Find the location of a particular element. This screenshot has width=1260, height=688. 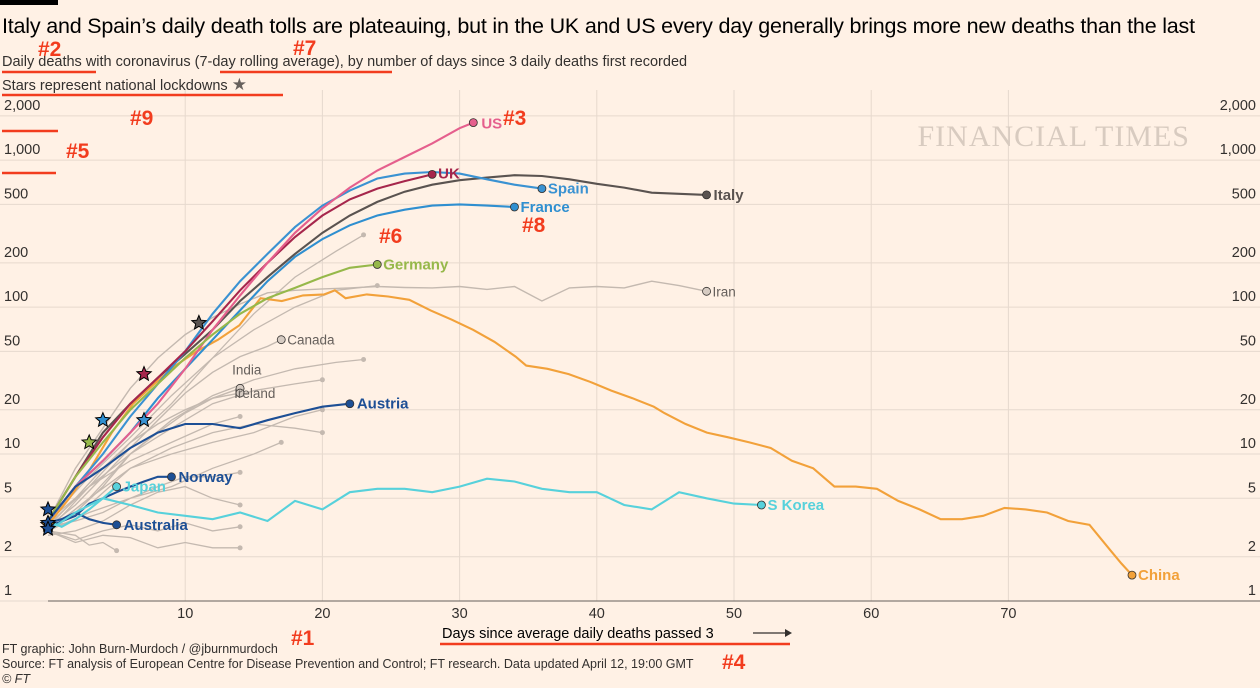

australia-endpoint is located at coordinates (116, 525).